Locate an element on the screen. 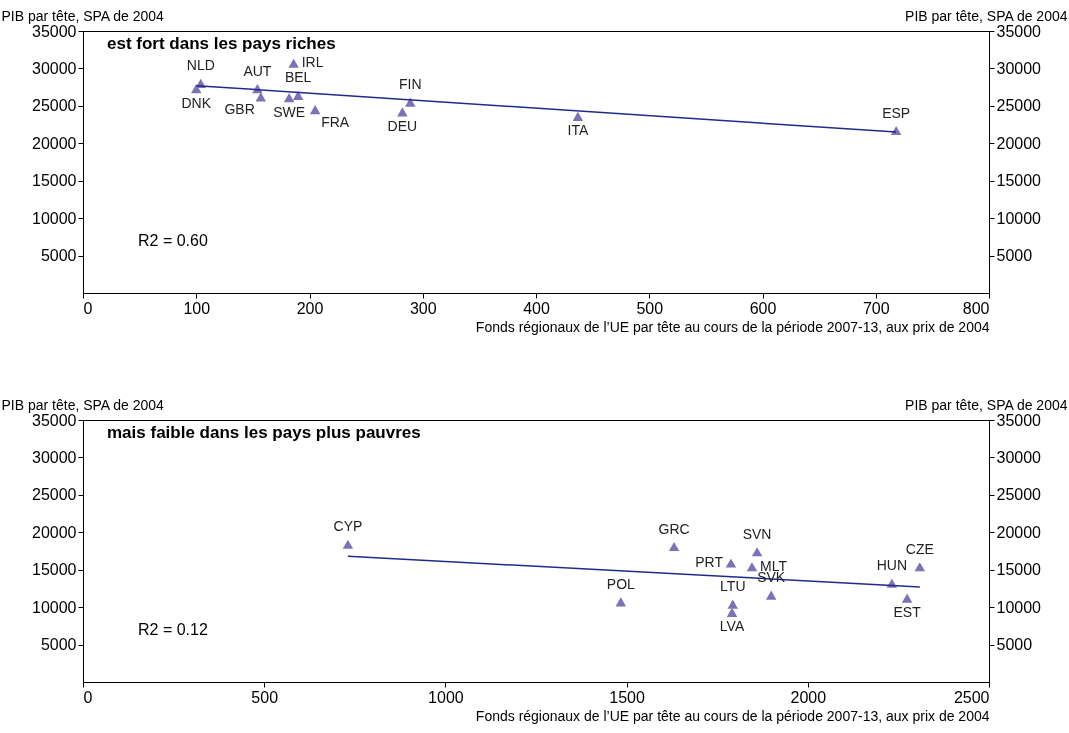 The width and height of the screenshot is (1069, 733). x-tick-label: 2500 is located at coordinates (971, 697).